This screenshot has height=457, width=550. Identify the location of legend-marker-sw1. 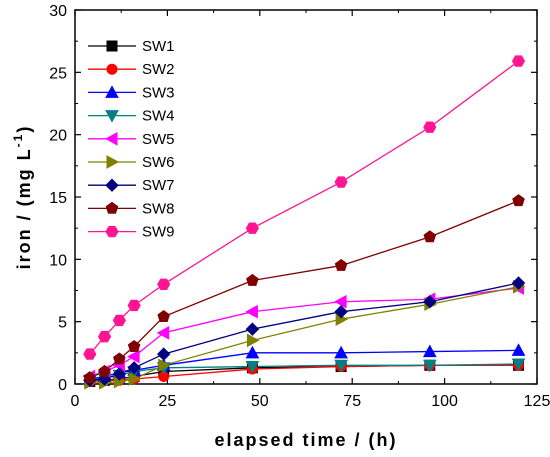
(112, 46).